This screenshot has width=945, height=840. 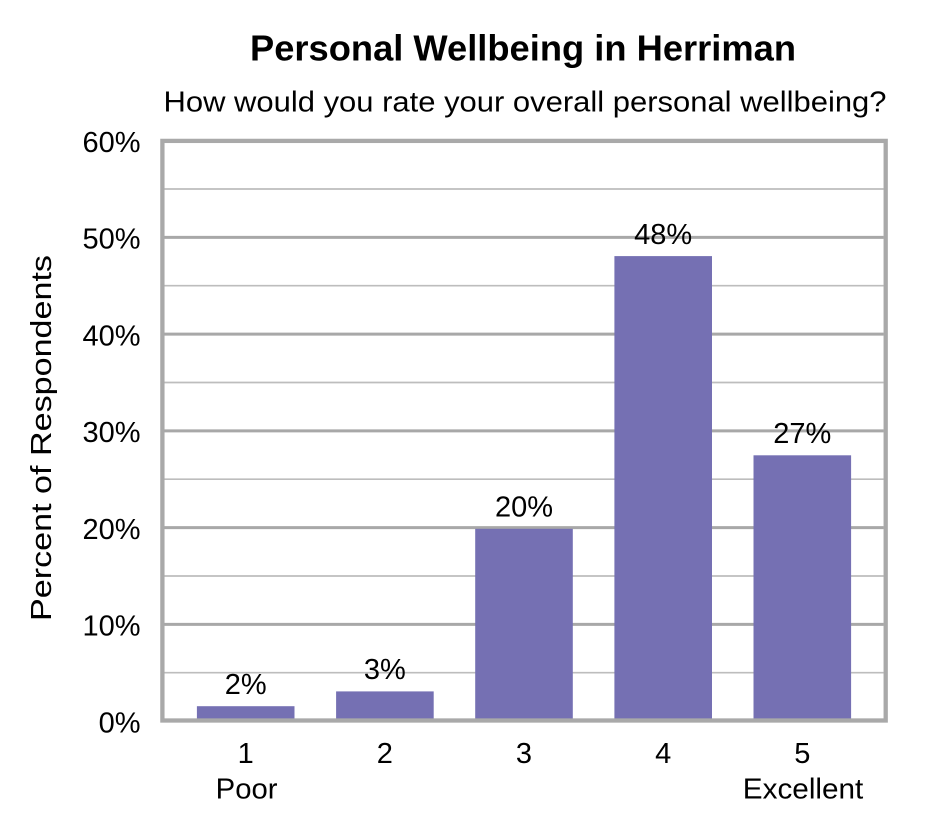 I want to click on svg-text: 60%, so click(x=111, y=143).